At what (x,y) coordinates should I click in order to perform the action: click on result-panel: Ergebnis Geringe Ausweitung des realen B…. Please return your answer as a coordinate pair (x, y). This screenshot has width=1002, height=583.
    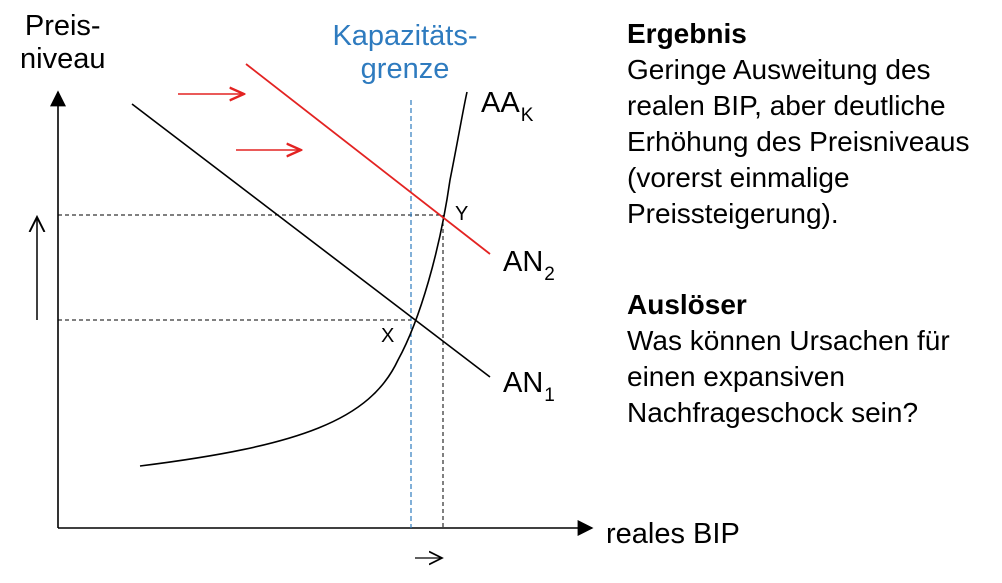
    Looking at the image, I should click on (798, 124).